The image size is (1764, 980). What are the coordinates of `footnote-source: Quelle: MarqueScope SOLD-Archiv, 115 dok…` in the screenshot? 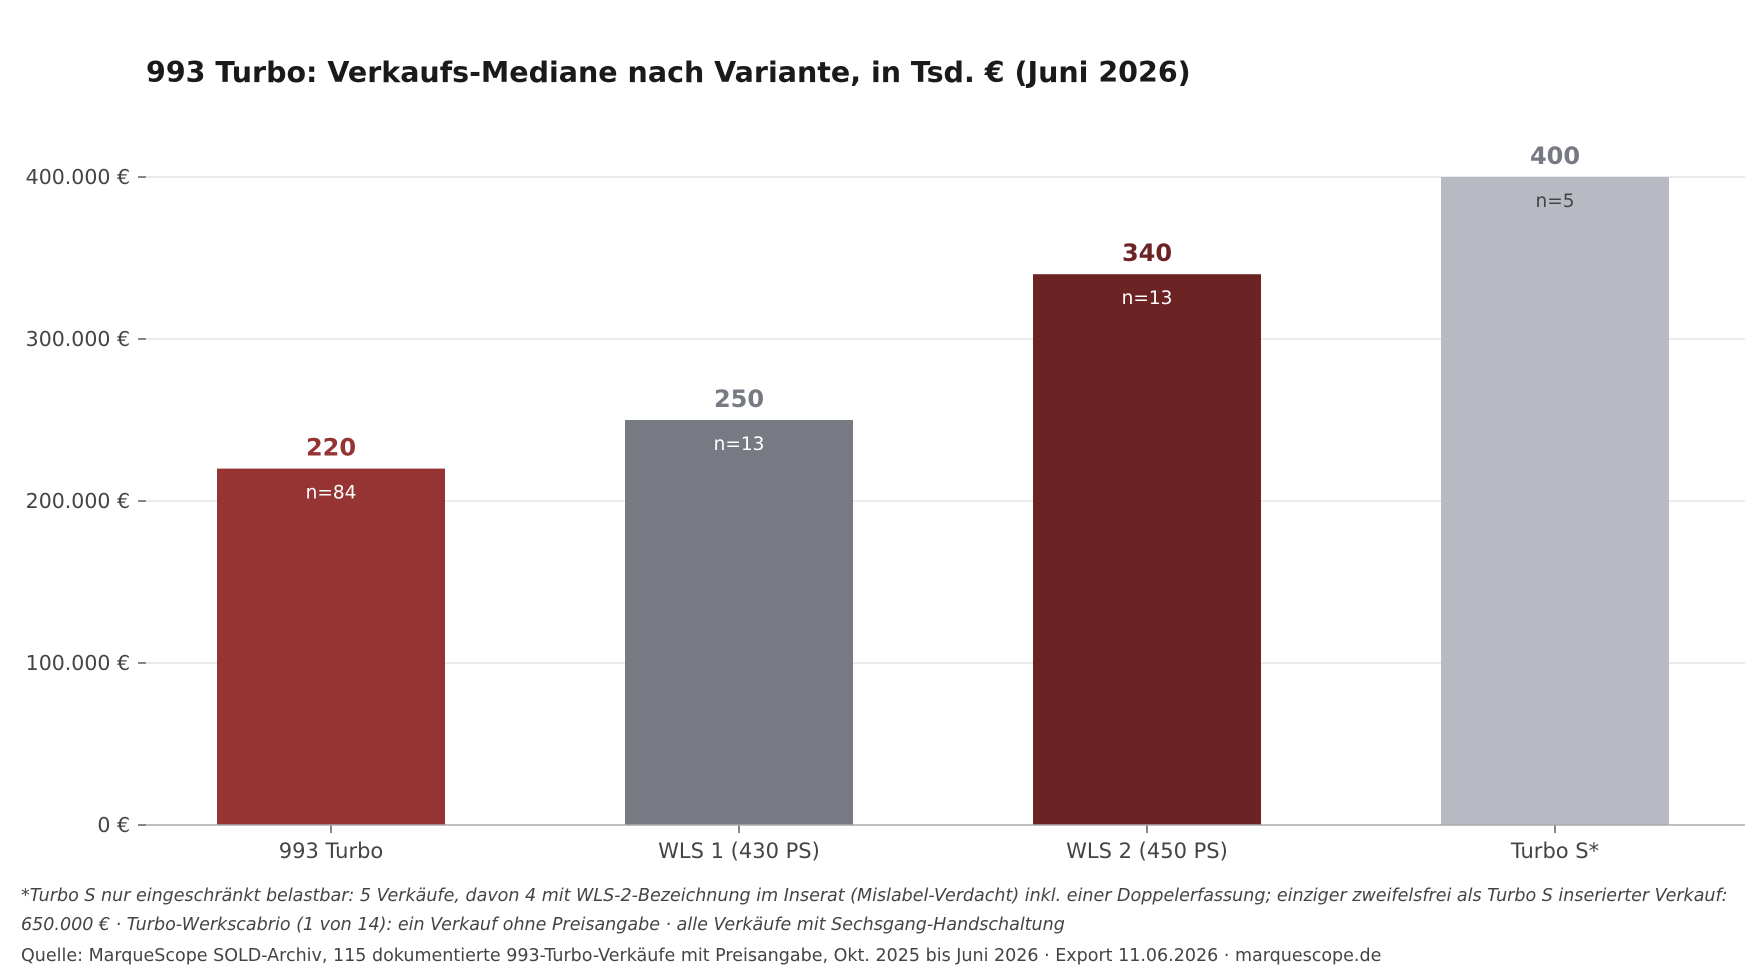 It's located at (701, 956).